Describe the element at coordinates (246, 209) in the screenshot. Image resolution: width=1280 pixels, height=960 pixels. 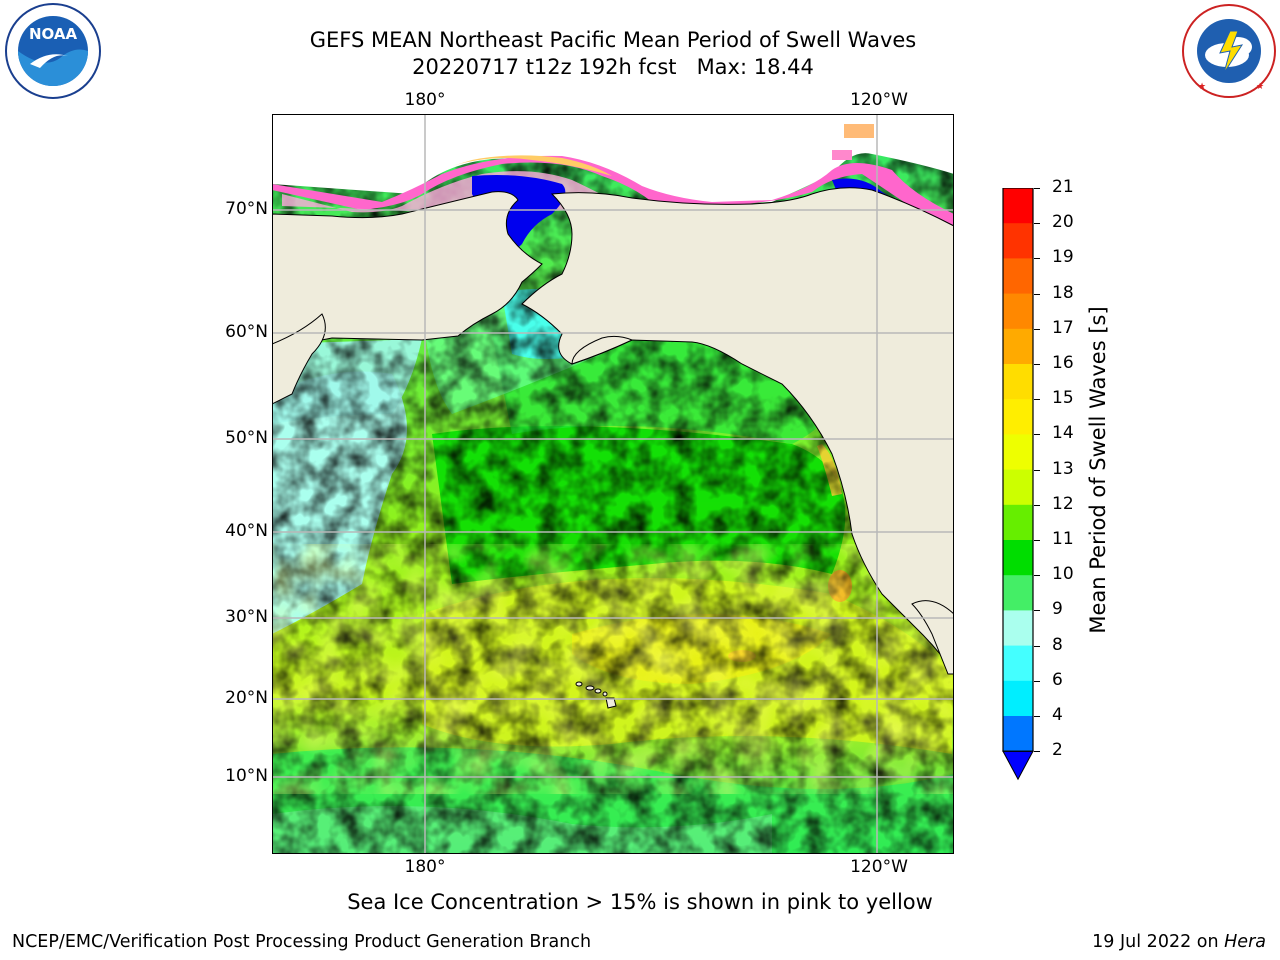
I see `lat-label-70n: 70°N` at that location.